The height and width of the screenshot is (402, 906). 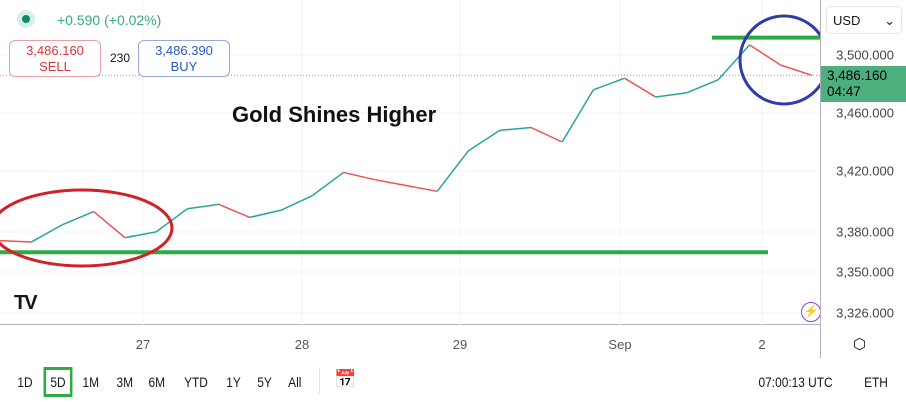 I want to click on currency-label: USD, so click(x=847, y=20).